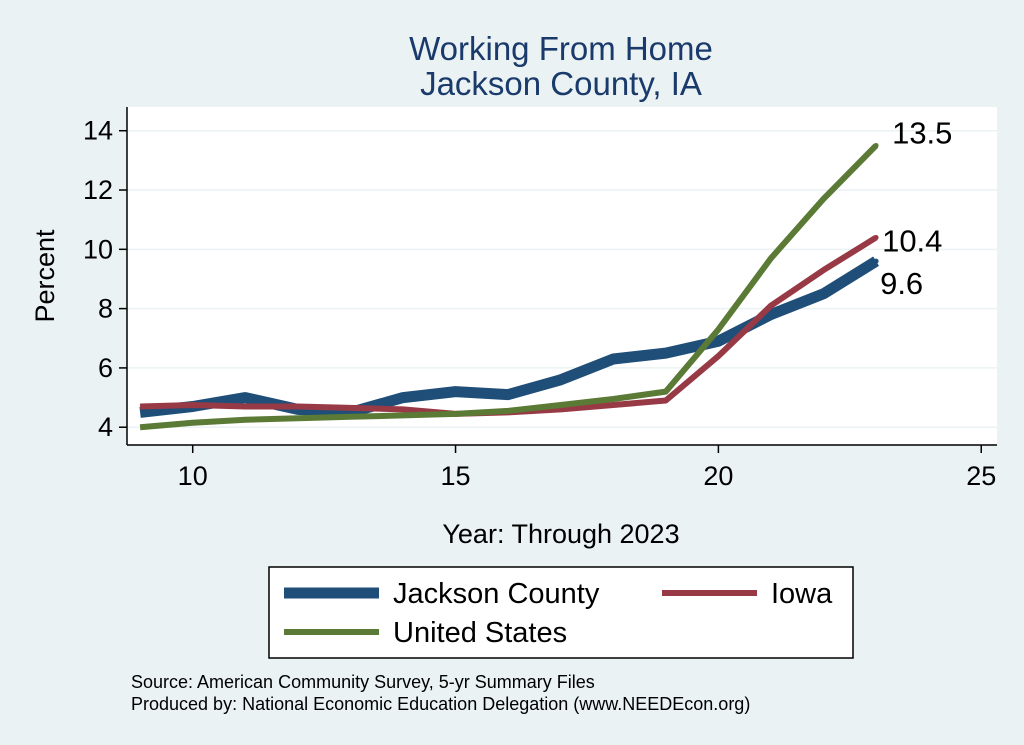 This screenshot has width=1024, height=745. What do you see at coordinates (981, 476) in the screenshot?
I see `x-tick-label-25: 25` at bounding box center [981, 476].